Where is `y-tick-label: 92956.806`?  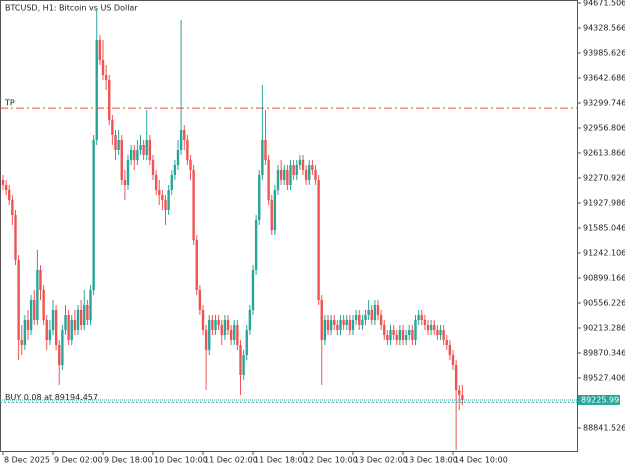 y-tick-label: 92956.806 is located at coordinates (604, 127).